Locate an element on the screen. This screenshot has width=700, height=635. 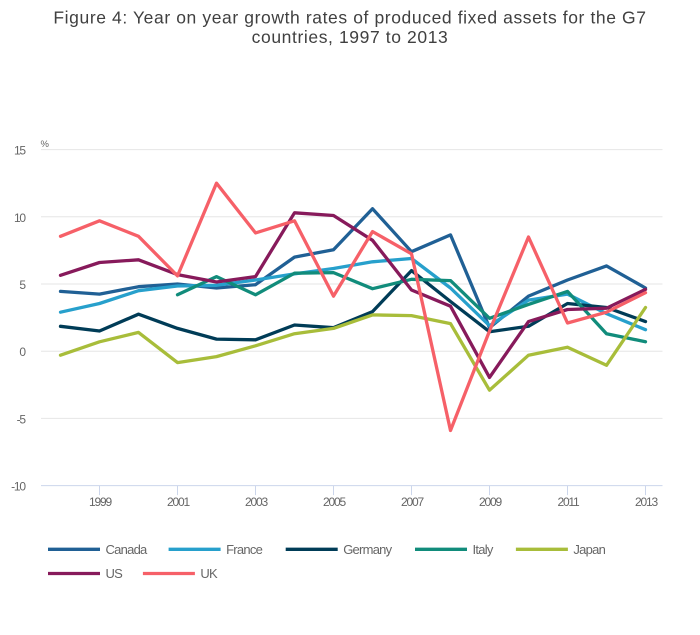
svg-text: Japan is located at coordinates (589, 549).